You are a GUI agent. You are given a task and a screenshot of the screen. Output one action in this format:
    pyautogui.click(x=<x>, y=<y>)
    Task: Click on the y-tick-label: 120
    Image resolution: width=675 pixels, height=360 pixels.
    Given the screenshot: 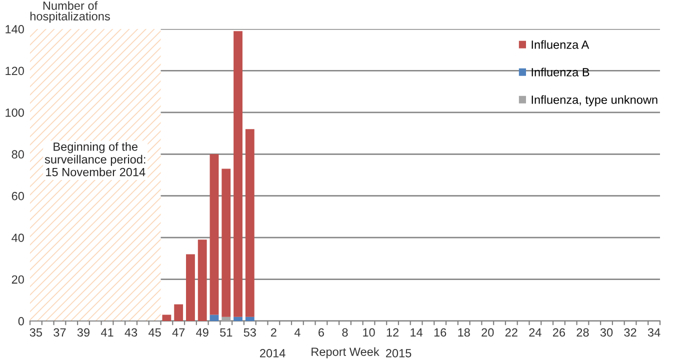 What is the action you would take?
    pyautogui.click(x=15, y=71)
    